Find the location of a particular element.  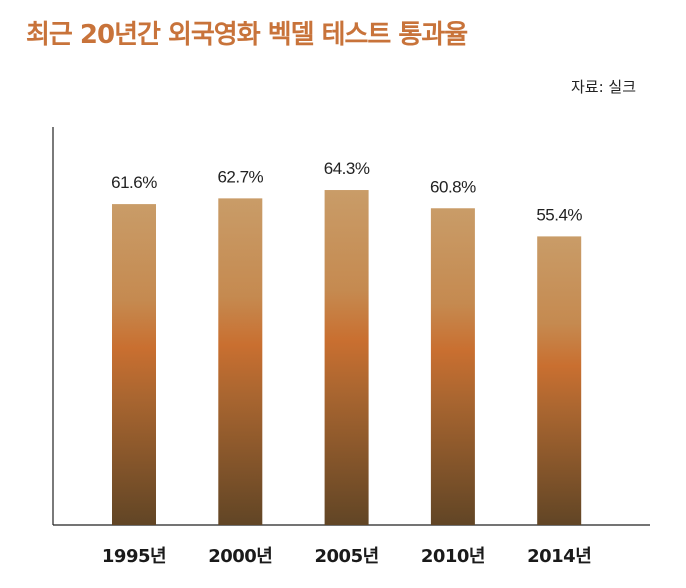

chart-title: 최근 20년간 외국영화 벡델 테스트 통과율 is located at coordinates (247, 35).